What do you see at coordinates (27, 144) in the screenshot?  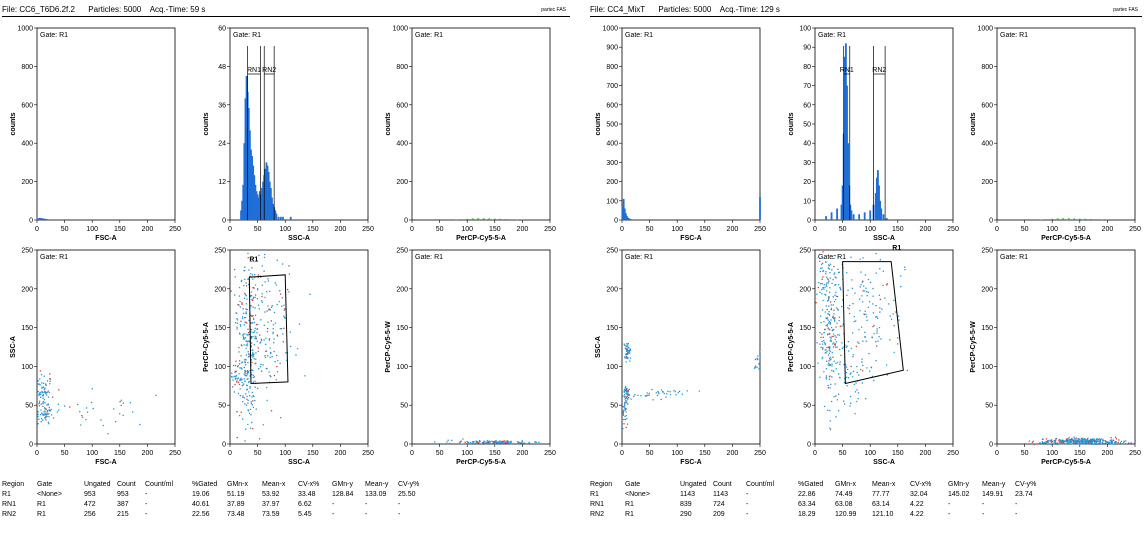 I see `y-tick-label: 400` at bounding box center [27, 144].